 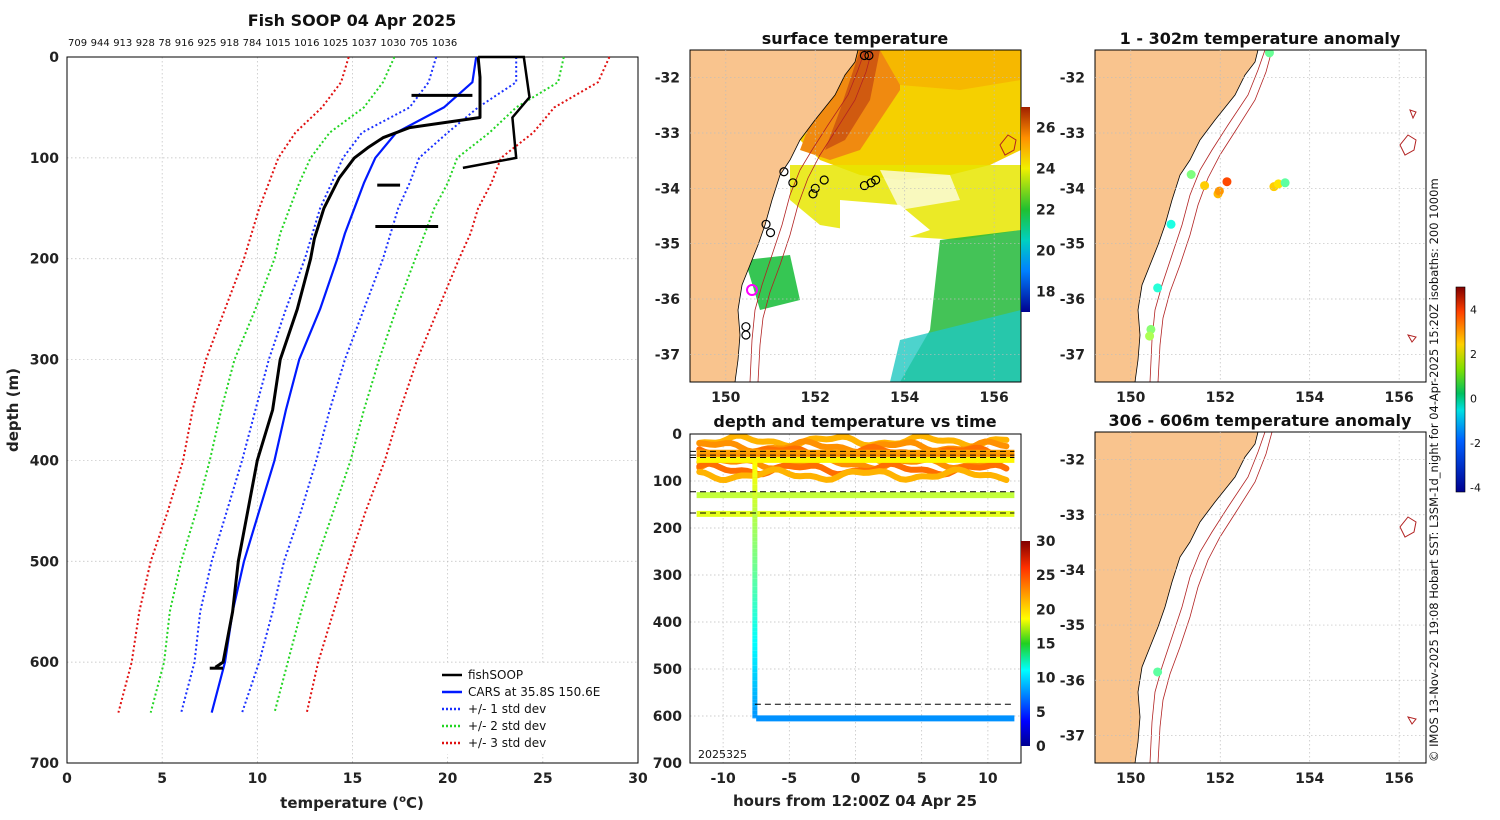 What do you see at coordinates (44, 764) in the screenshot?
I see `profile-y-tick: 700` at bounding box center [44, 764].